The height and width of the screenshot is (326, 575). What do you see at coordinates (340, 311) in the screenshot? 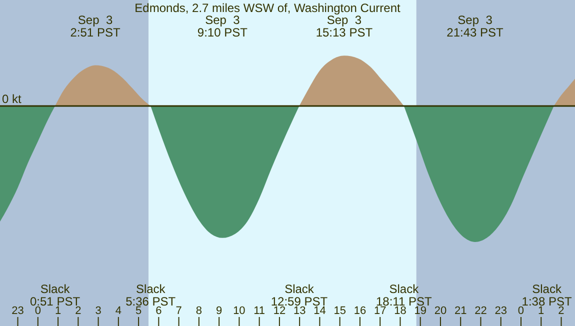
I see `x-tick-label: 15` at bounding box center [340, 311].